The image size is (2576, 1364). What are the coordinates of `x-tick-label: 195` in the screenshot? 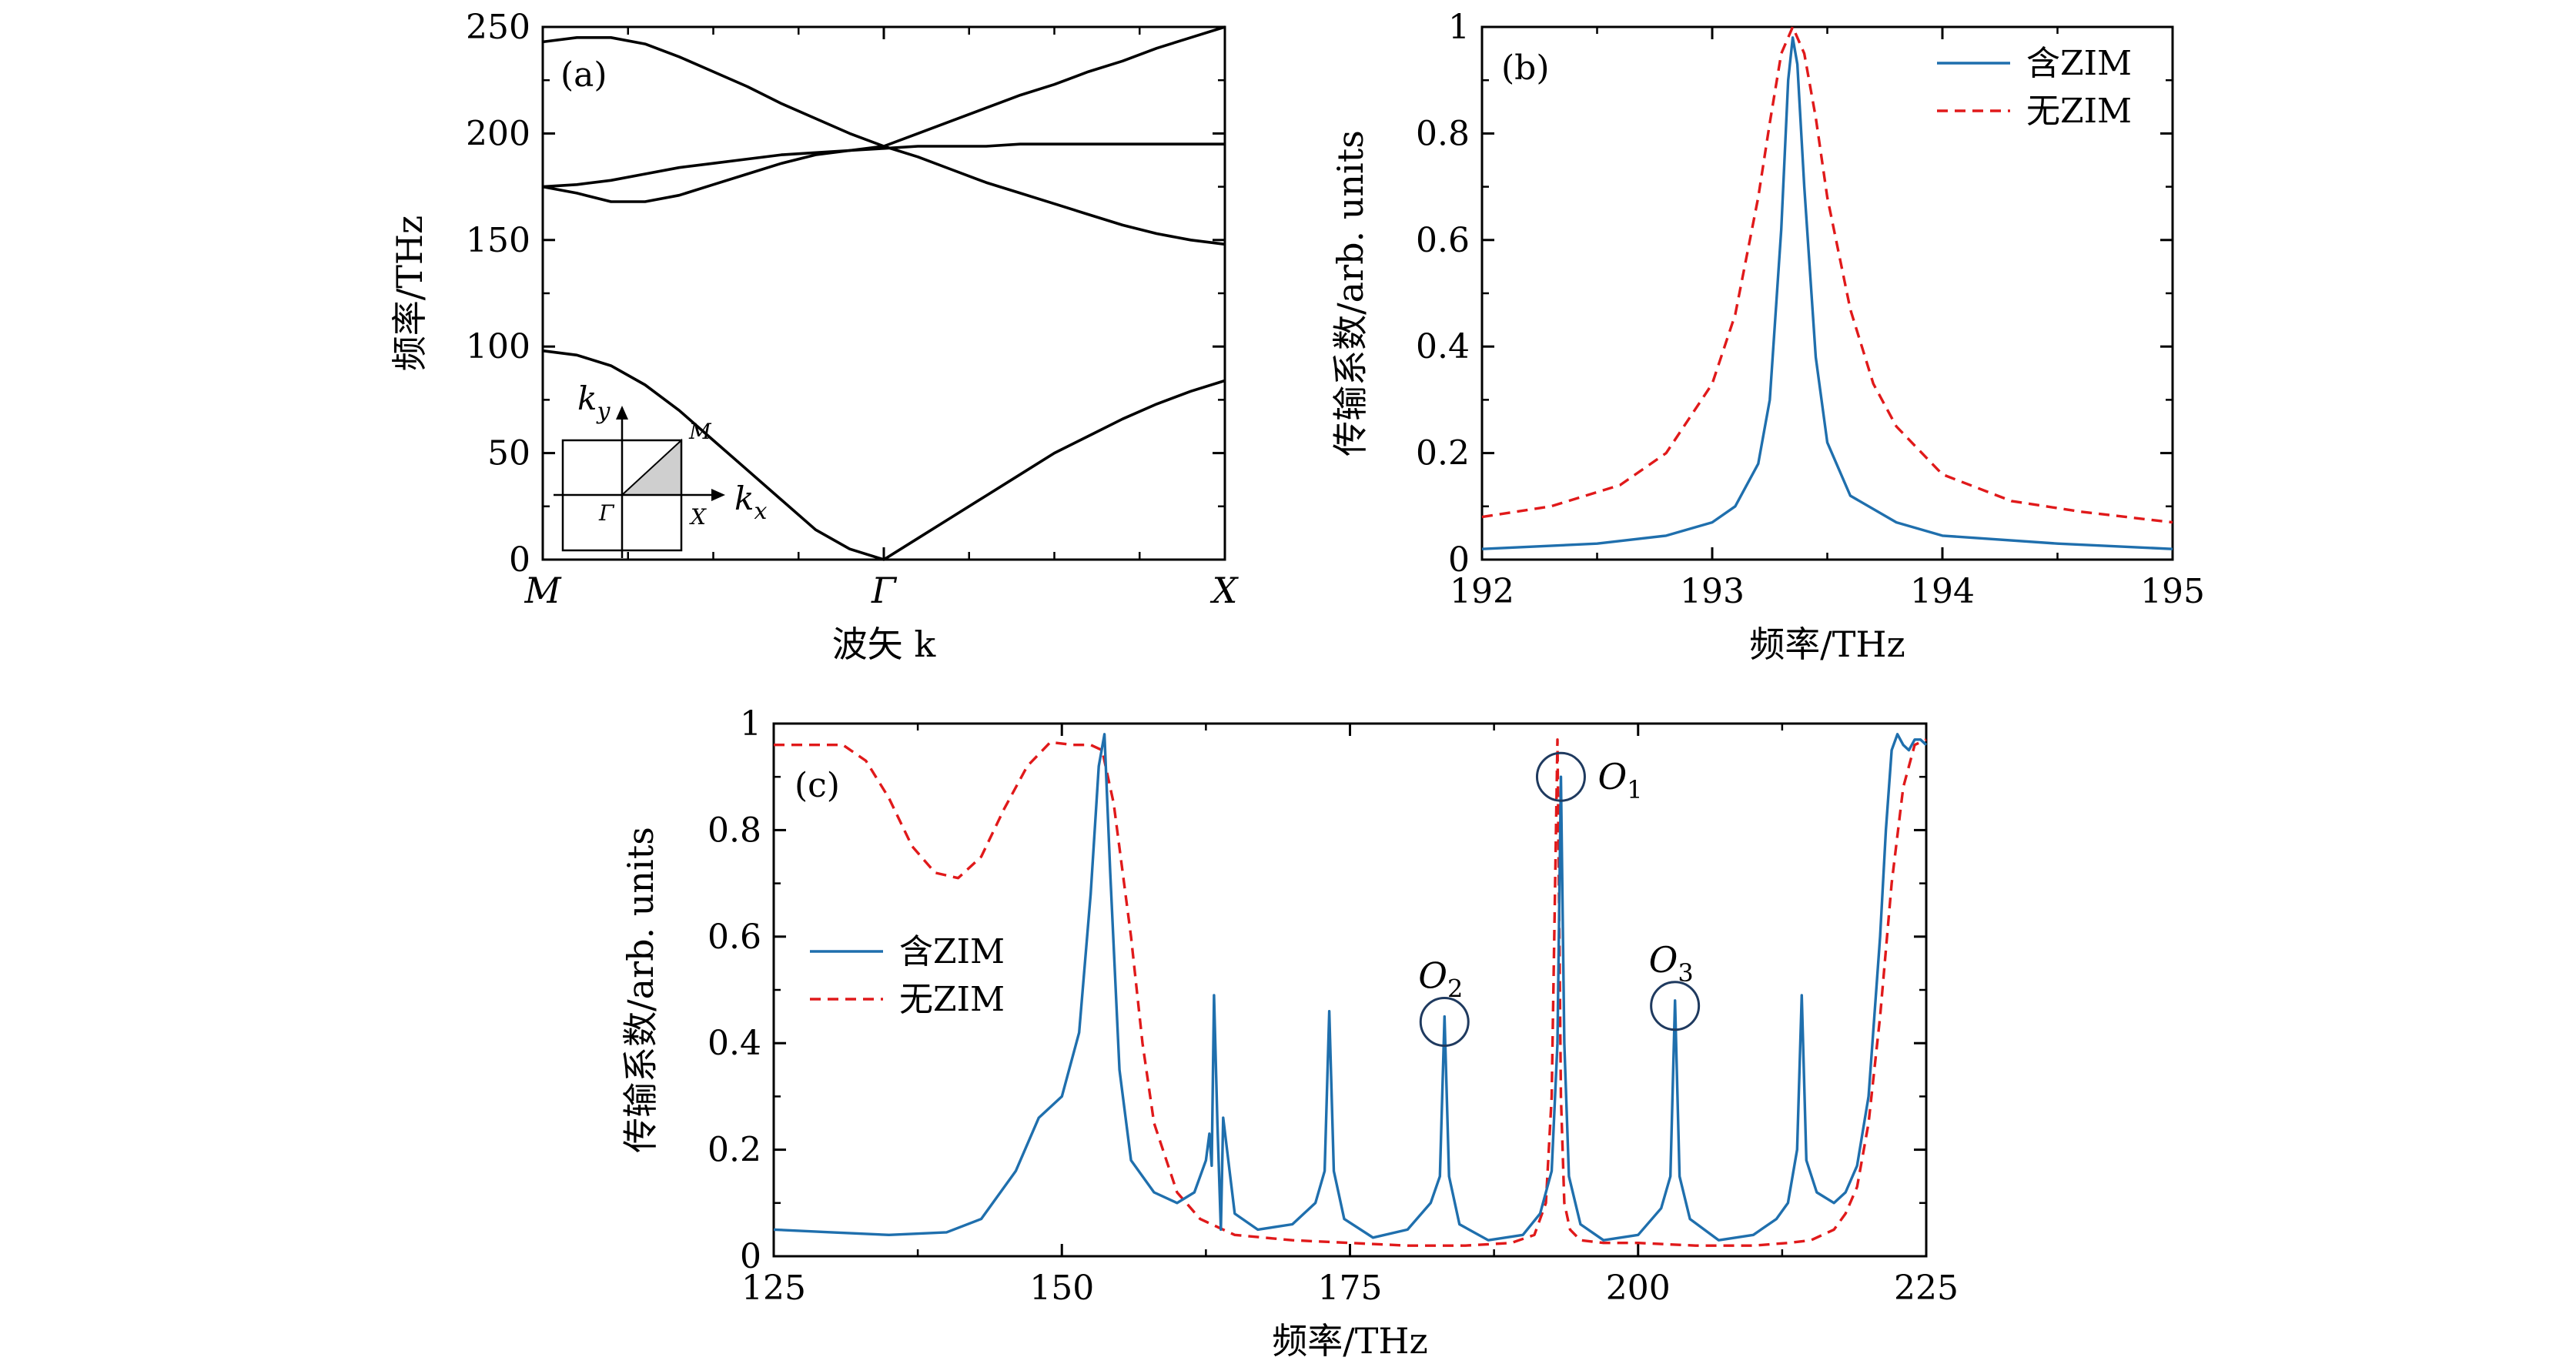 It's located at (2172, 591).